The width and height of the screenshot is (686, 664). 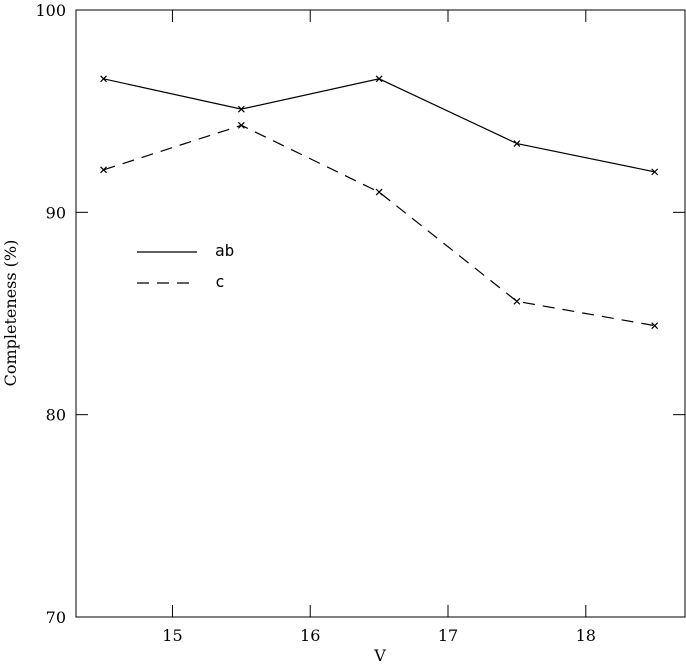 I want to click on y-axis-label: Completeness (%), so click(x=10, y=313).